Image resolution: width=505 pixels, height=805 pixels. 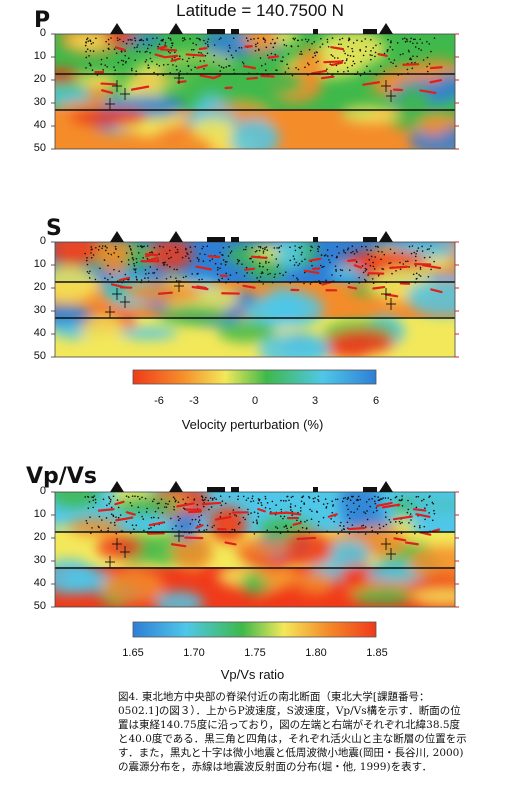 I want to click on panel-label-p: P, so click(x=42, y=20).